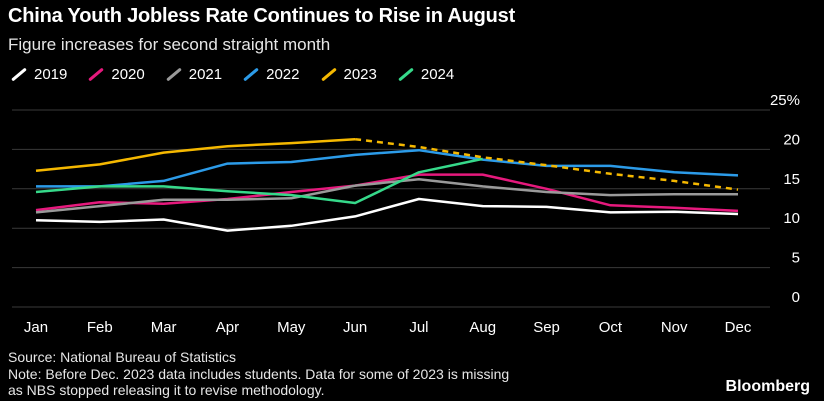  I want to click on y-tick-label: 10, so click(791, 218).